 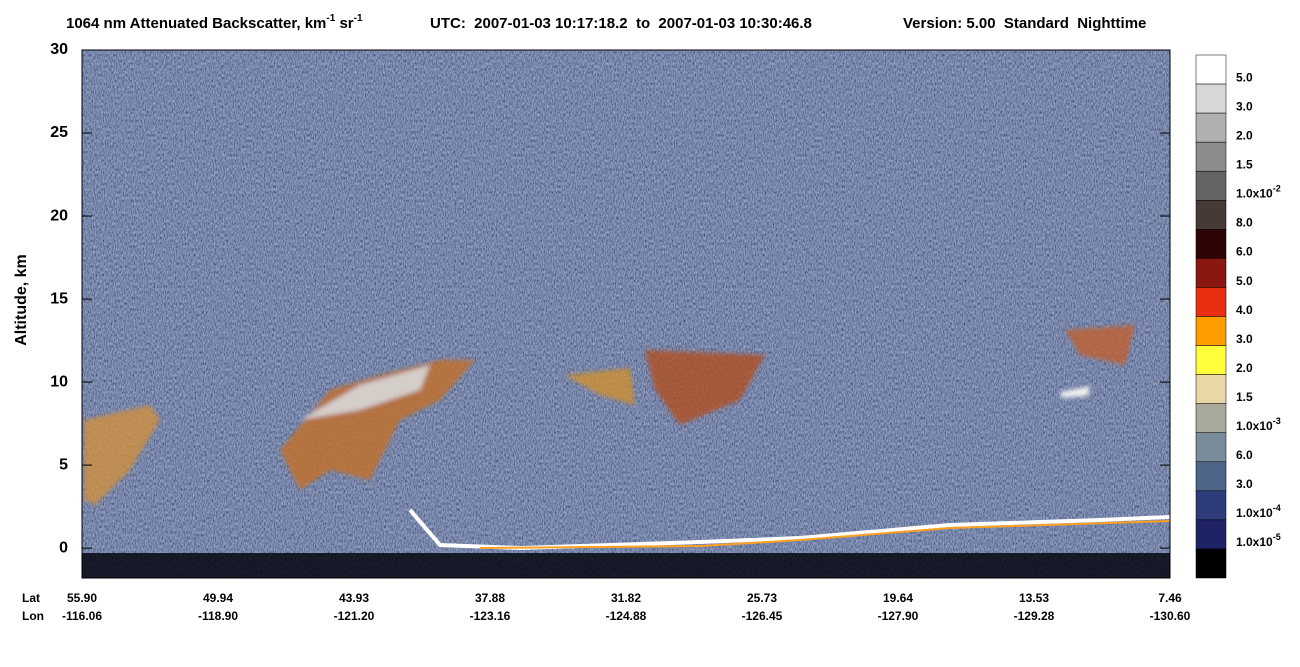 What do you see at coordinates (59, 215) in the screenshot?
I see `y-tick-label: 20` at bounding box center [59, 215].